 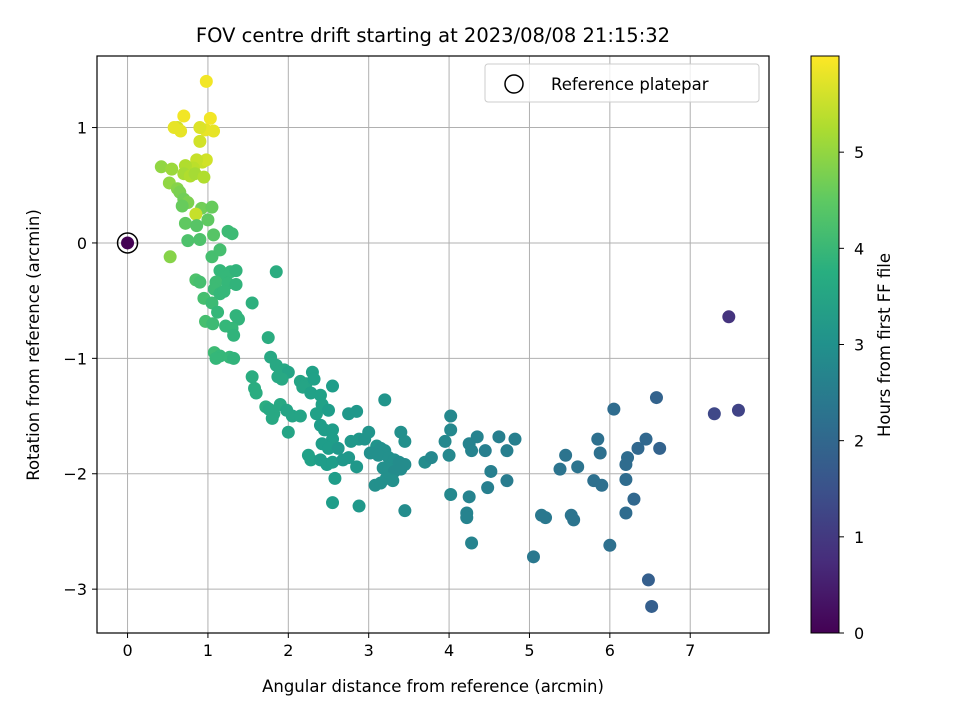 I want to click on colorbar-label: Hours from first FF file, so click(x=884, y=345).